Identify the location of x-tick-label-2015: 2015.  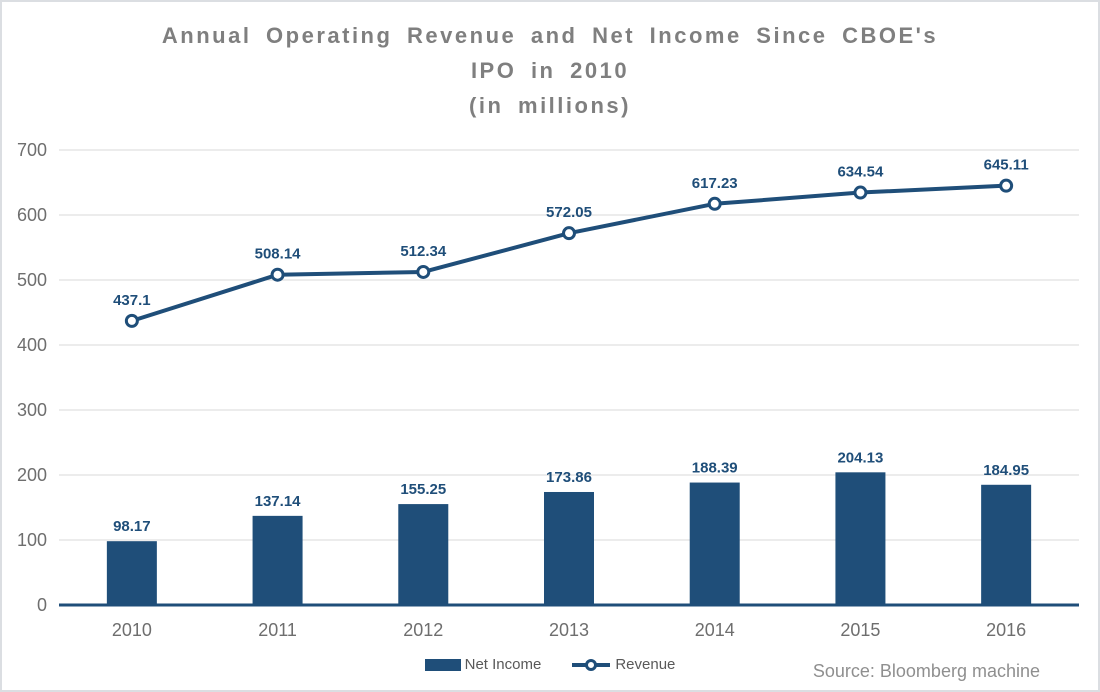
(860, 630).